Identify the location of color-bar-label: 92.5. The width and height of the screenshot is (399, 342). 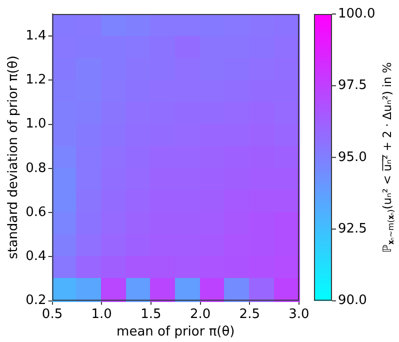
(352, 228).